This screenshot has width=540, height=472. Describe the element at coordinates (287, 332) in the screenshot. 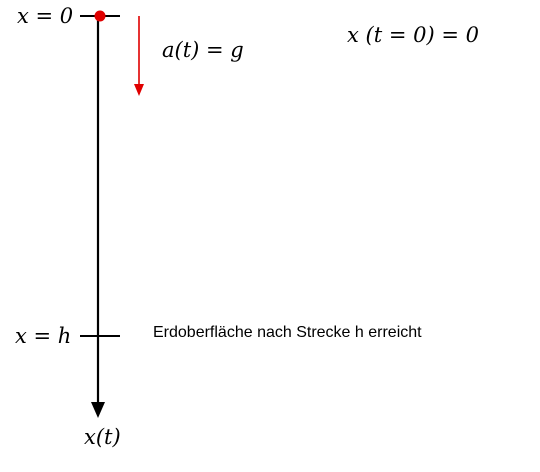

I see `label-ground-note: Erdoberfläche nach Strecke h erreicht` at that location.